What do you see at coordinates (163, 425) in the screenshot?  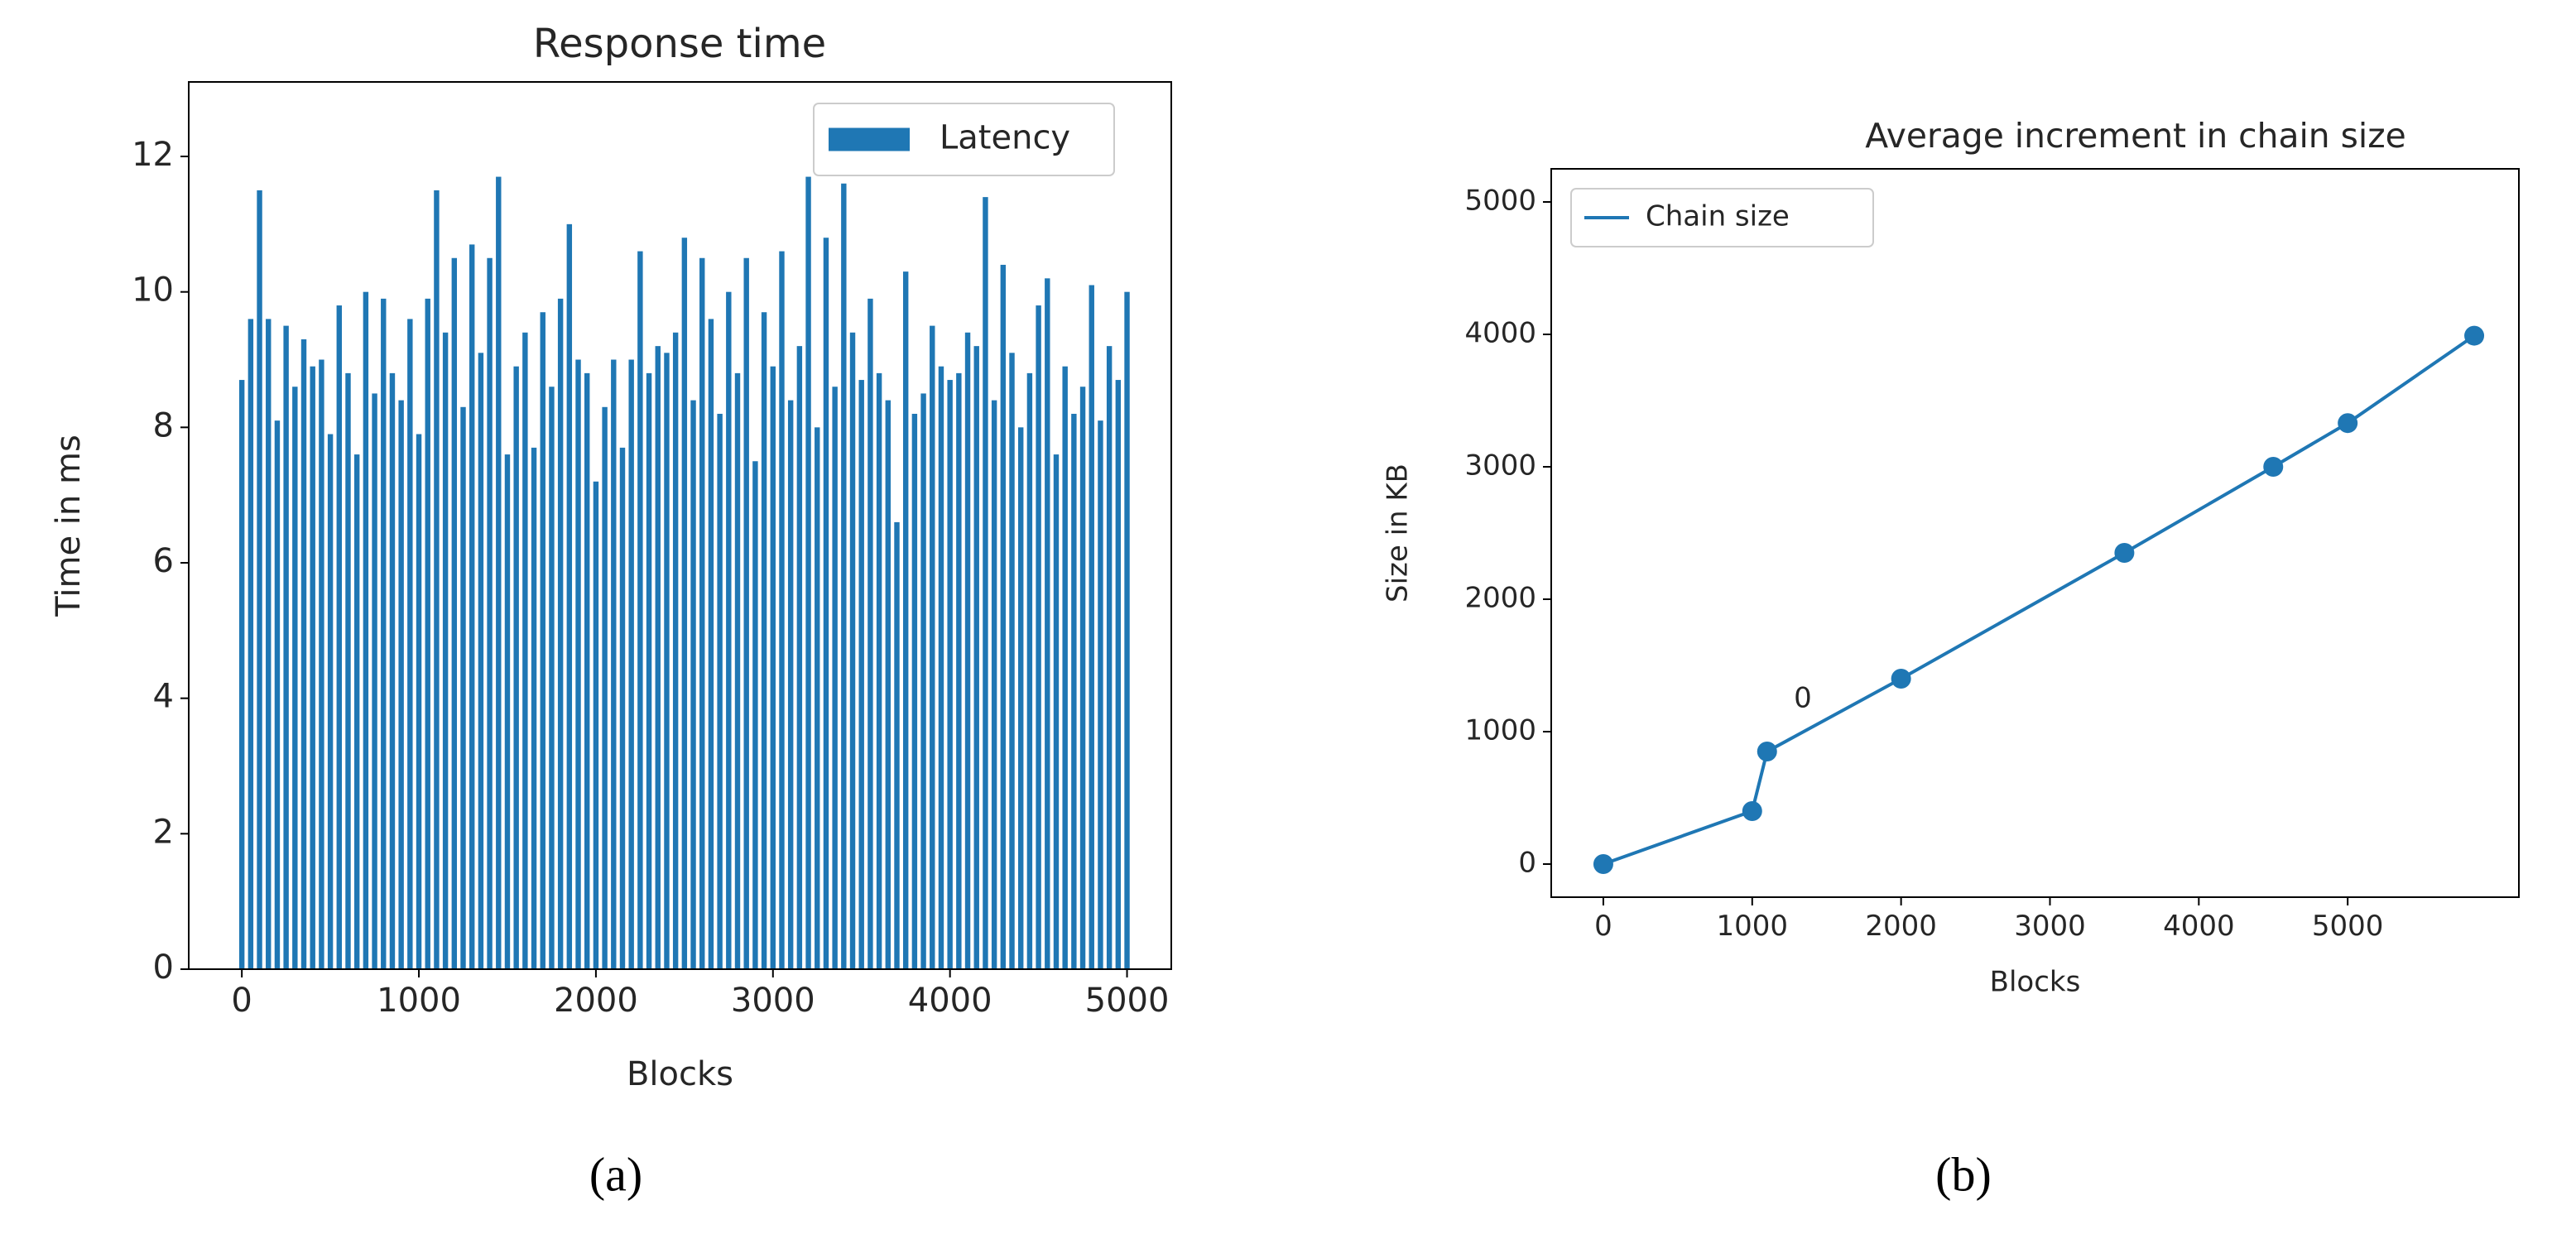 I see `y-tick-label: 8` at bounding box center [163, 425].